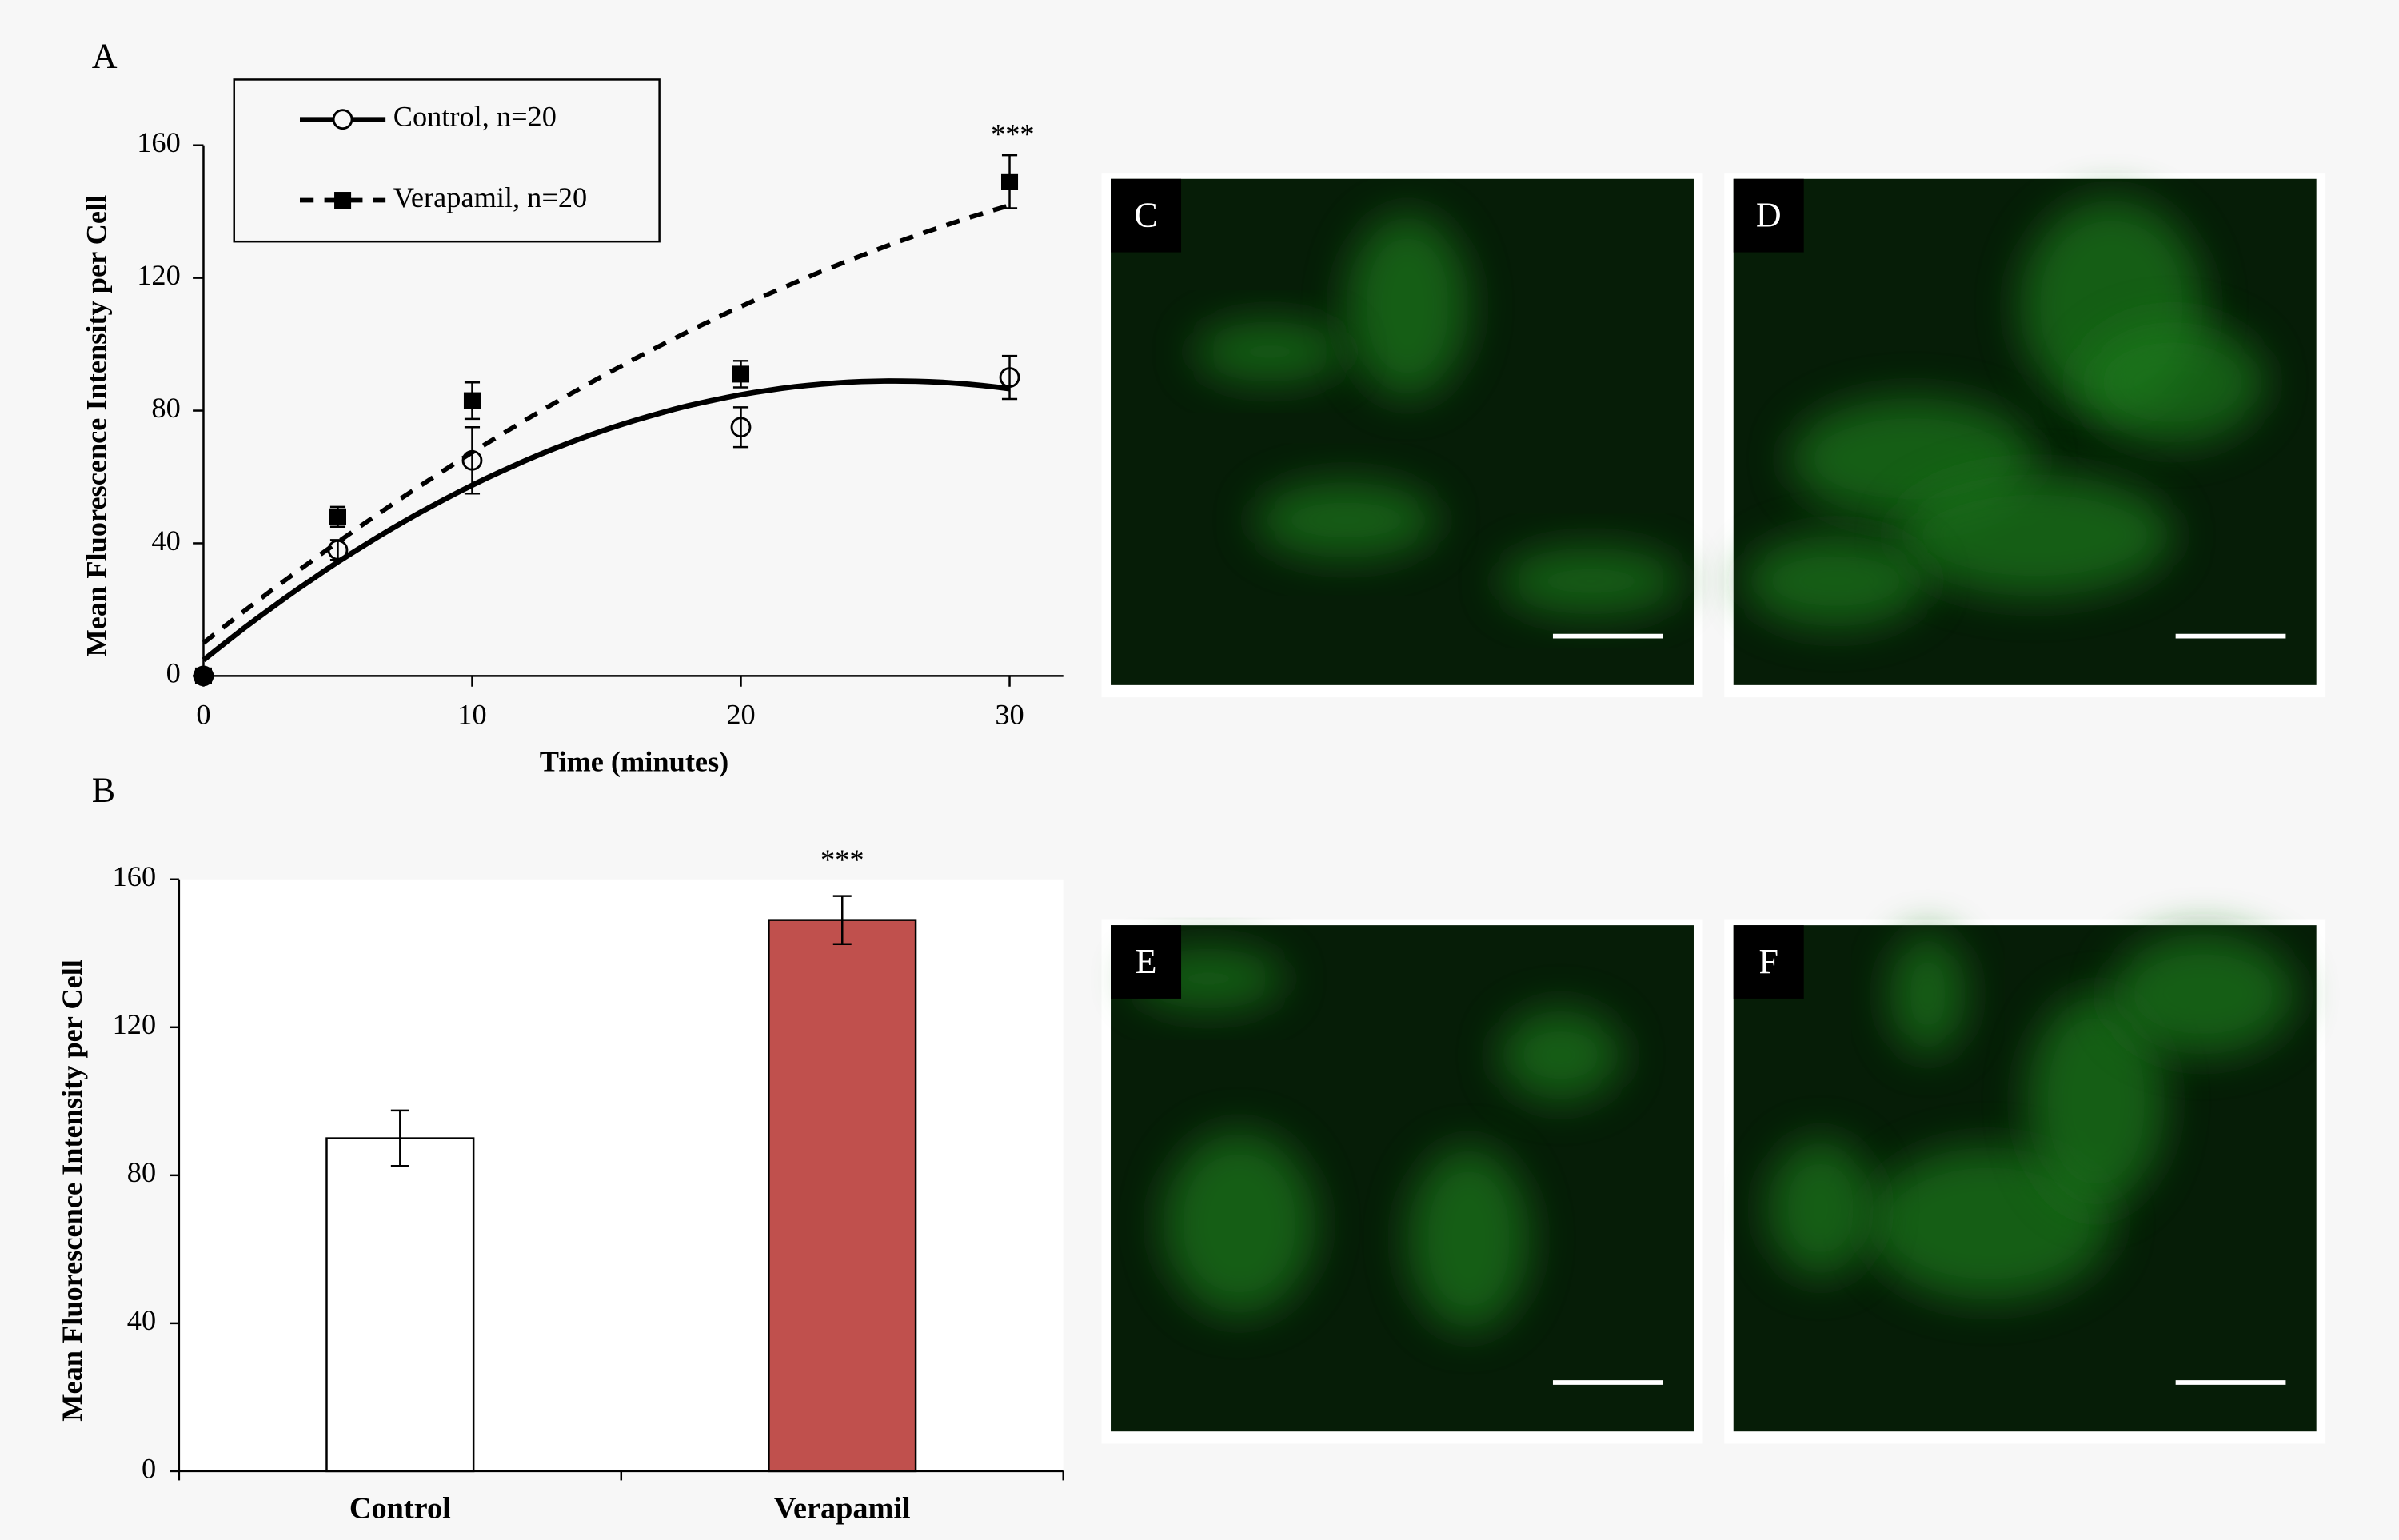 This screenshot has width=2399, height=1540. Describe the element at coordinates (634, 762) in the screenshot. I see `x-axis-label: Time (minutes)` at that location.